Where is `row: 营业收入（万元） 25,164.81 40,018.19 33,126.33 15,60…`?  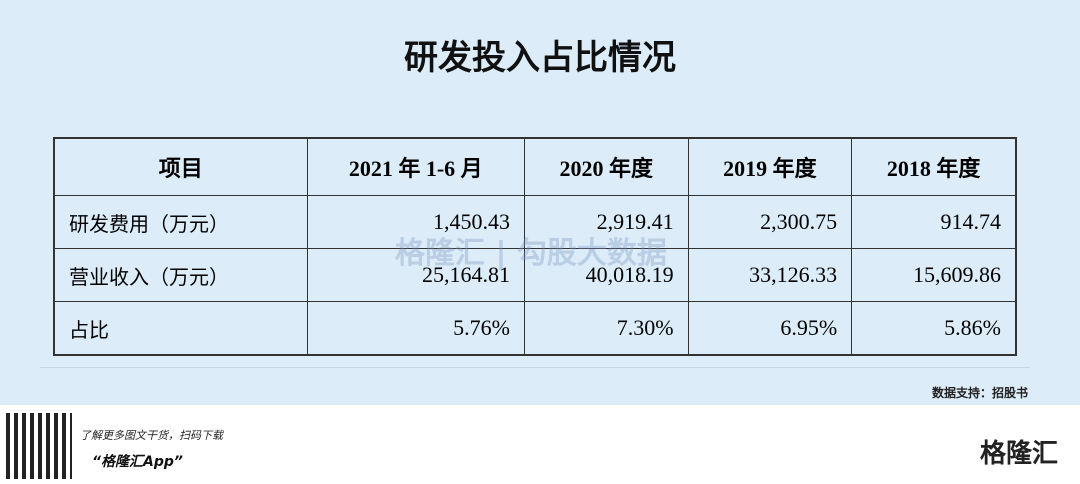 row: 营业收入（万元） 25,164.81 40,018.19 33,126.33 15,60… is located at coordinates (535, 275).